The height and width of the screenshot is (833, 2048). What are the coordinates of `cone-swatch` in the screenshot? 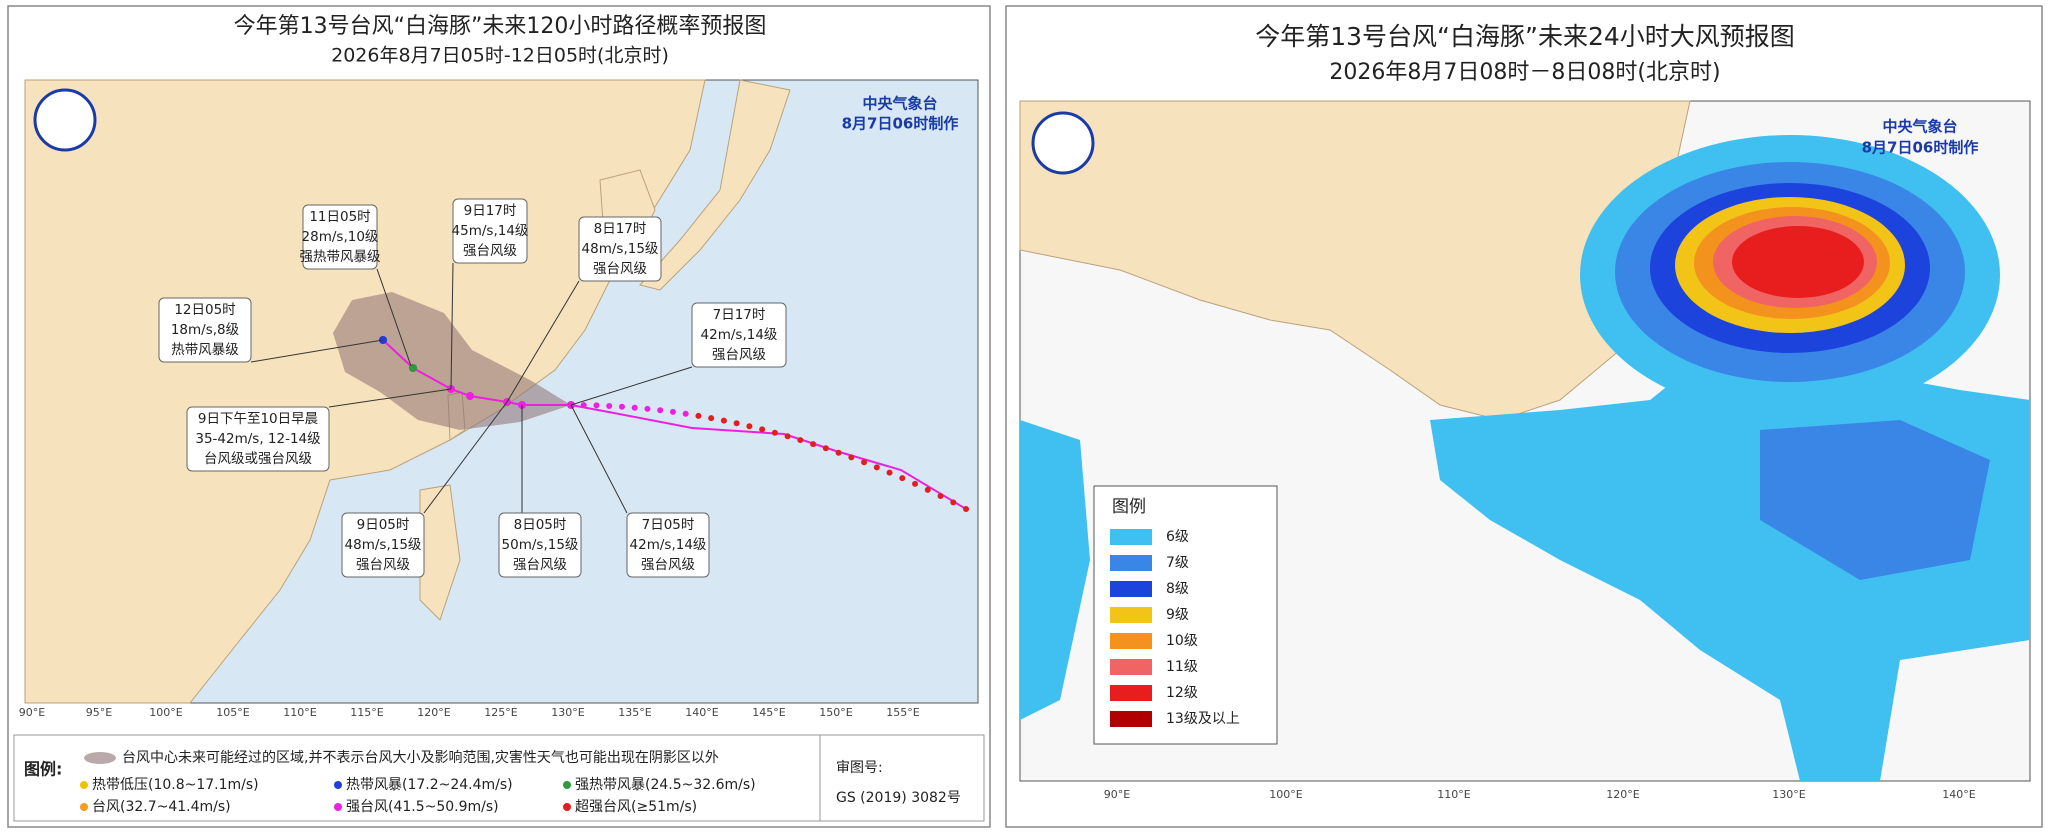 It's located at (100, 758).